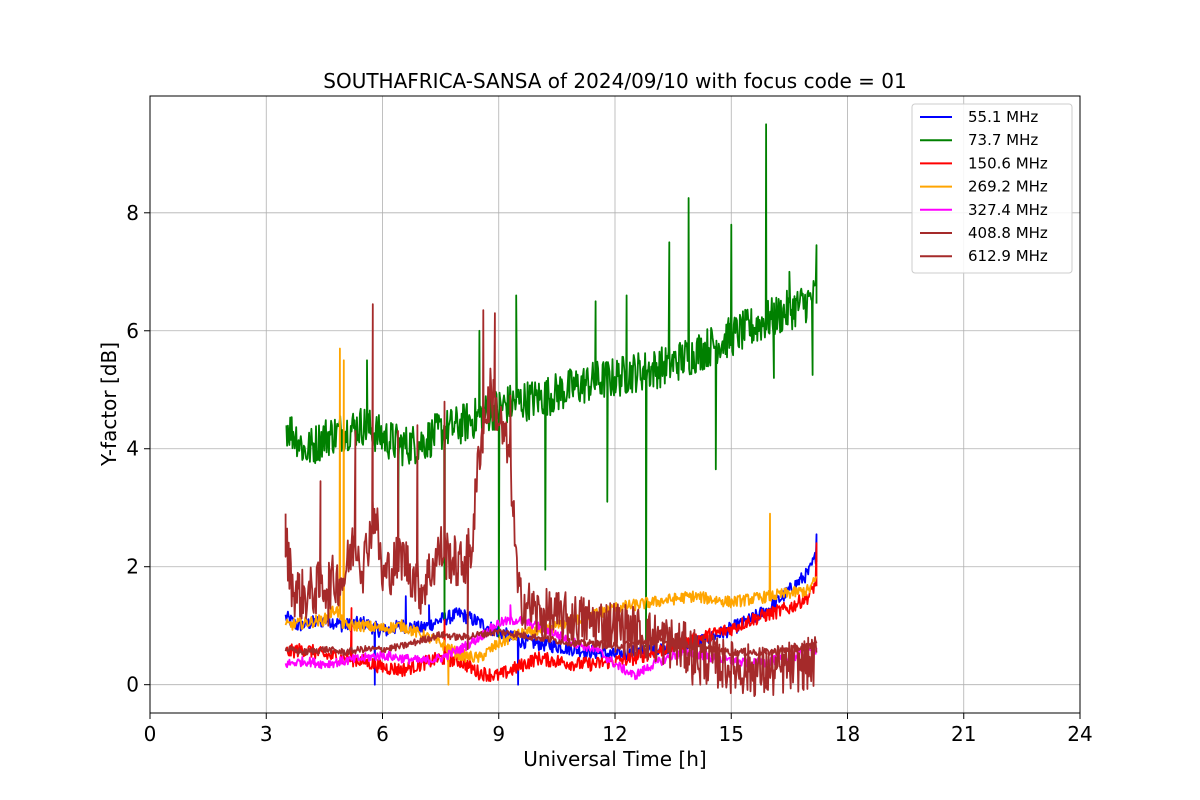  What do you see at coordinates (132, 449) in the screenshot?
I see `y-tick-label: 4` at bounding box center [132, 449].